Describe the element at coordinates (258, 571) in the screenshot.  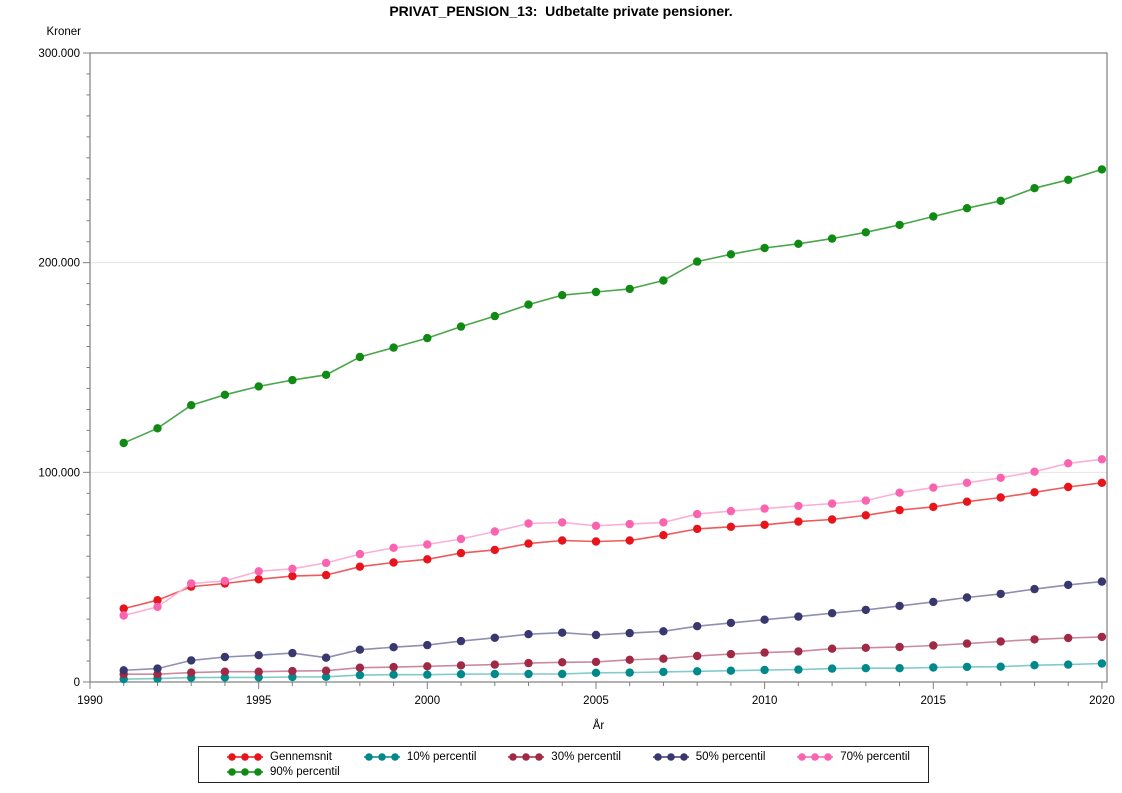
I see `data-point-70-percentil-1995` at that location.